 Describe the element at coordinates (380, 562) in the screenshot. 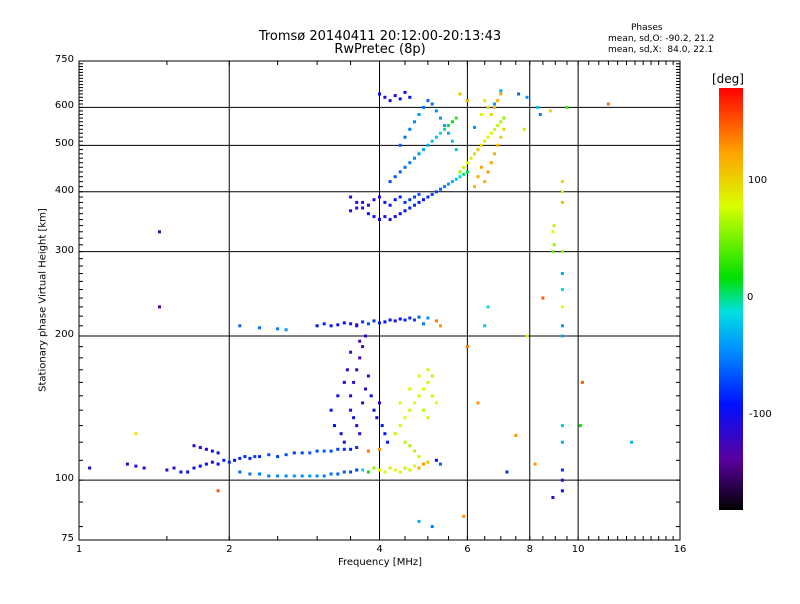

I see `x-axis-label: Frequency [MHz]` at that location.